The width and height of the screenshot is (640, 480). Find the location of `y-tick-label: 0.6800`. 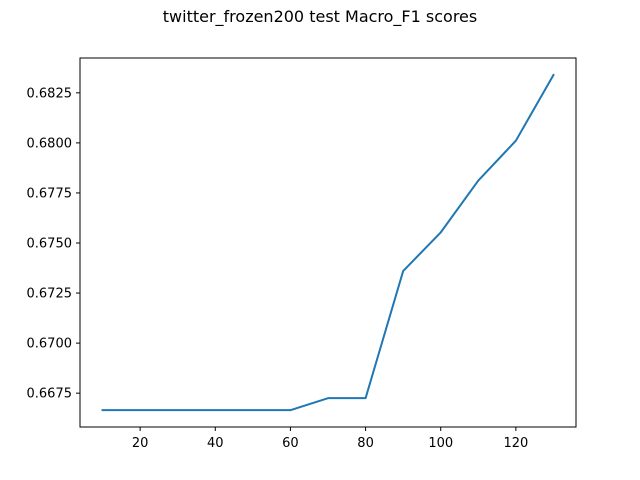

y-tick-label: 0.6800 is located at coordinates (50, 143).